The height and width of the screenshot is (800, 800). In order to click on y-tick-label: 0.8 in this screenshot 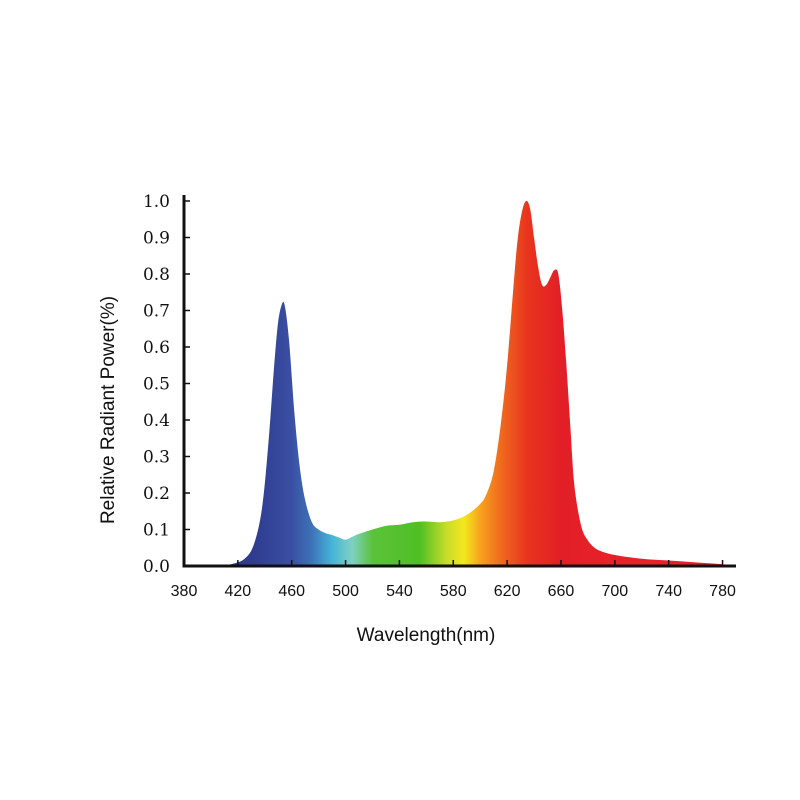, I will do `click(156, 275)`.